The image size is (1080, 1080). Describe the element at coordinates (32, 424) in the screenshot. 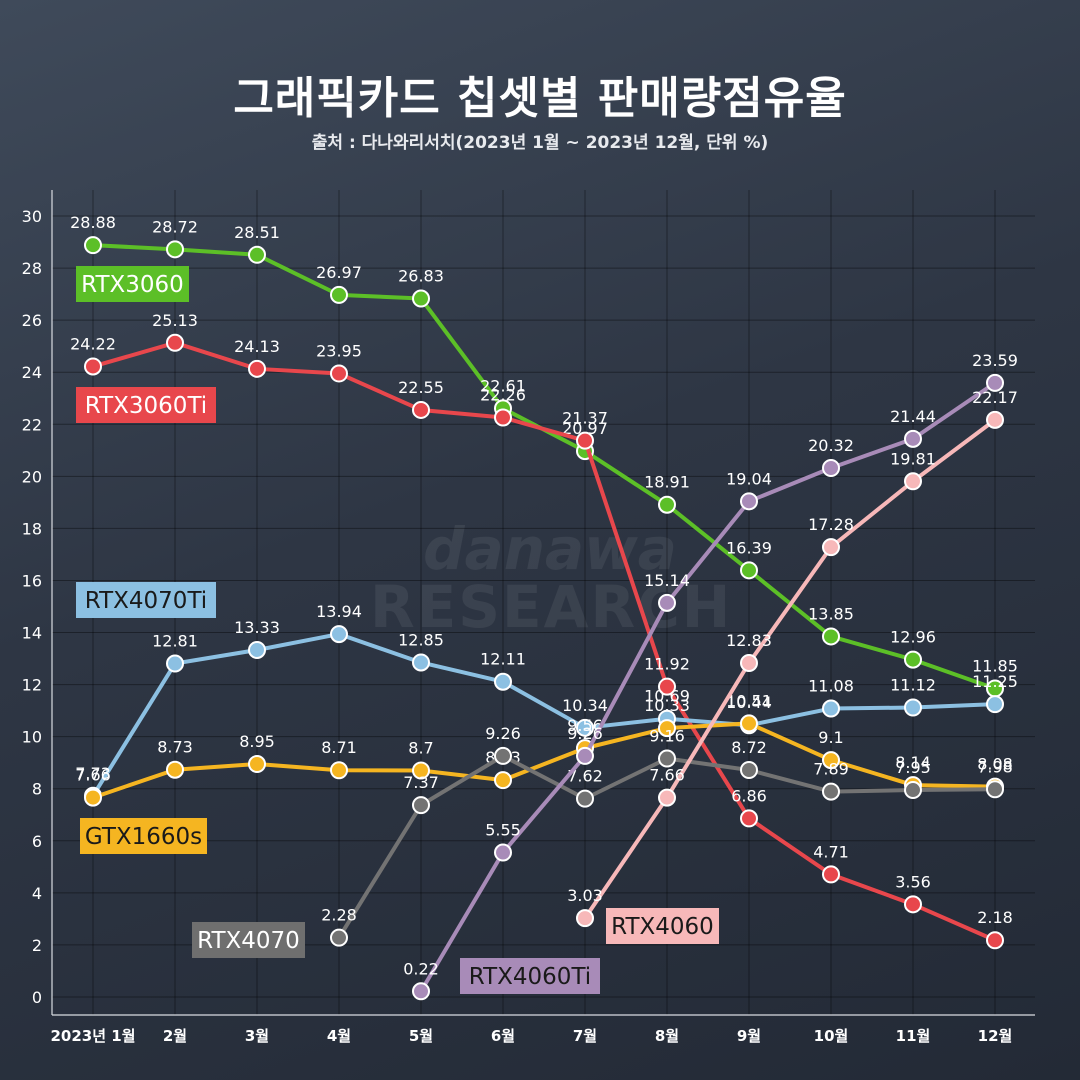

I see `y-tick-label: 22` at that location.